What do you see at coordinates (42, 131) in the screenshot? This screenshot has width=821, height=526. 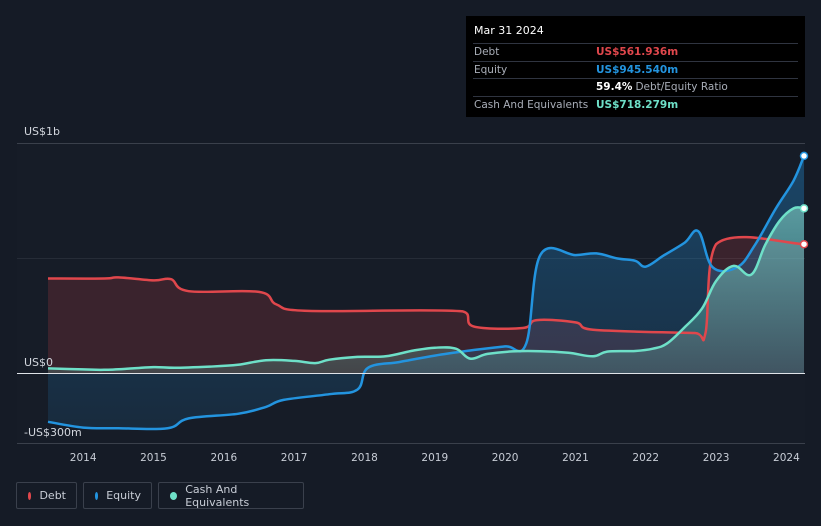 I see `y-tick-label: US$1b` at bounding box center [42, 131].